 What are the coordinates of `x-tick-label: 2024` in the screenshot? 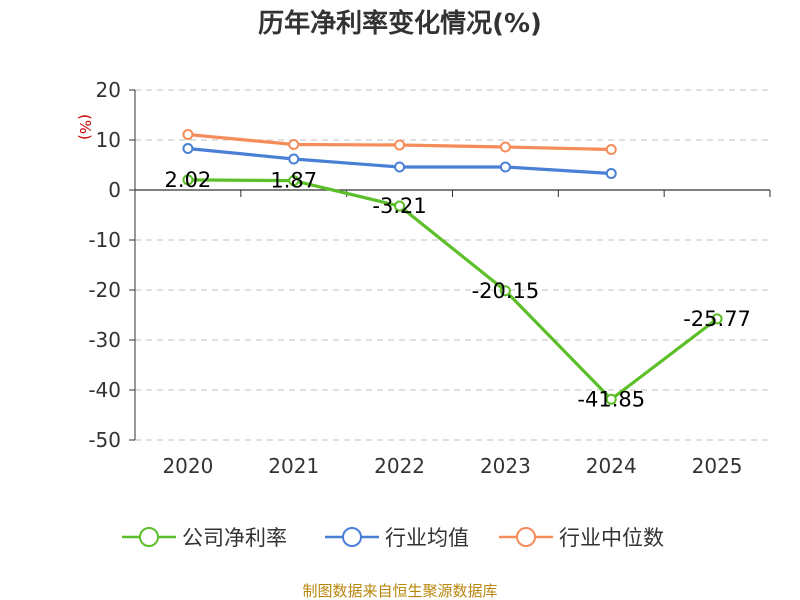 It's located at (611, 466).